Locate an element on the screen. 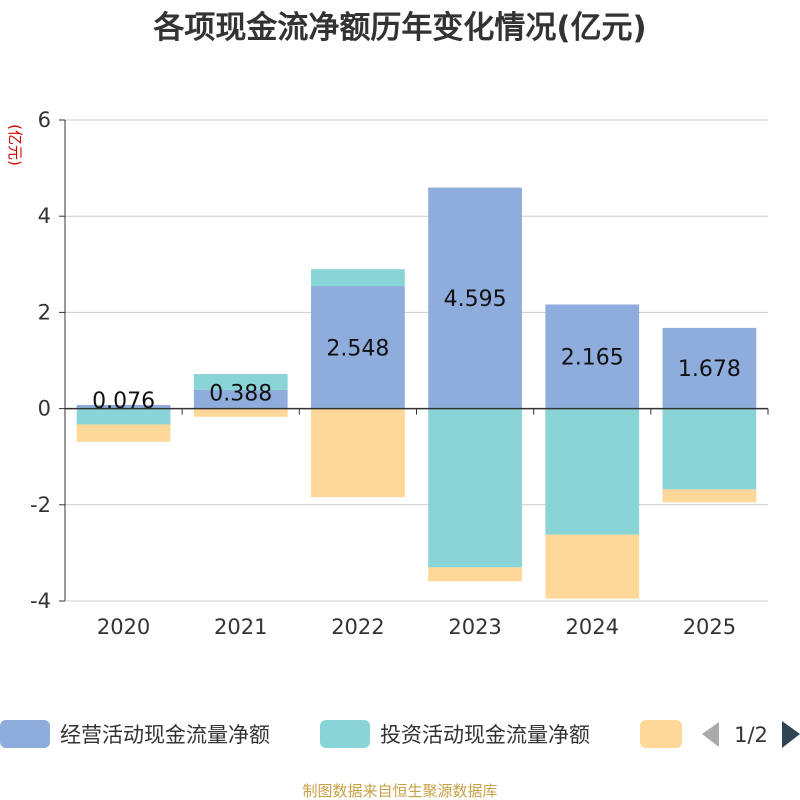 This screenshot has width=800, height=800. bar-series-1-2025 is located at coordinates (709, 368).